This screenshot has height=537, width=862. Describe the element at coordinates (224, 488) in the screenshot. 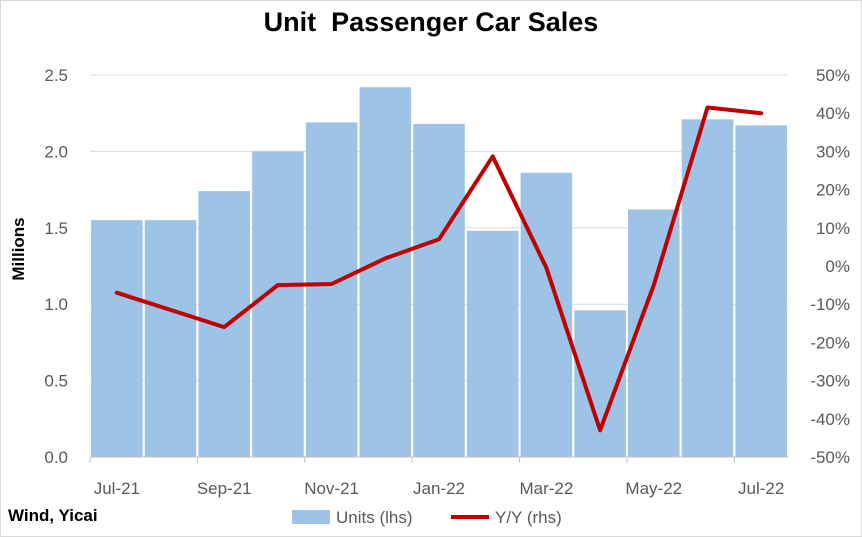

I see `x-tick-label: Sep-21` at that location.